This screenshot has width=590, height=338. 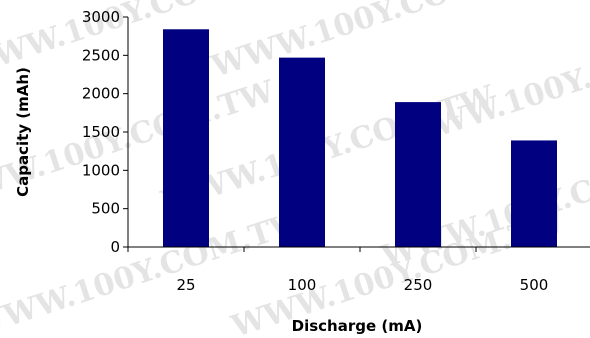 What do you see at coordinates (378, 42) in the screenshot?
I see `watermark-text: WWW.100Y.COM.TW` at bounding box center [378, 42].